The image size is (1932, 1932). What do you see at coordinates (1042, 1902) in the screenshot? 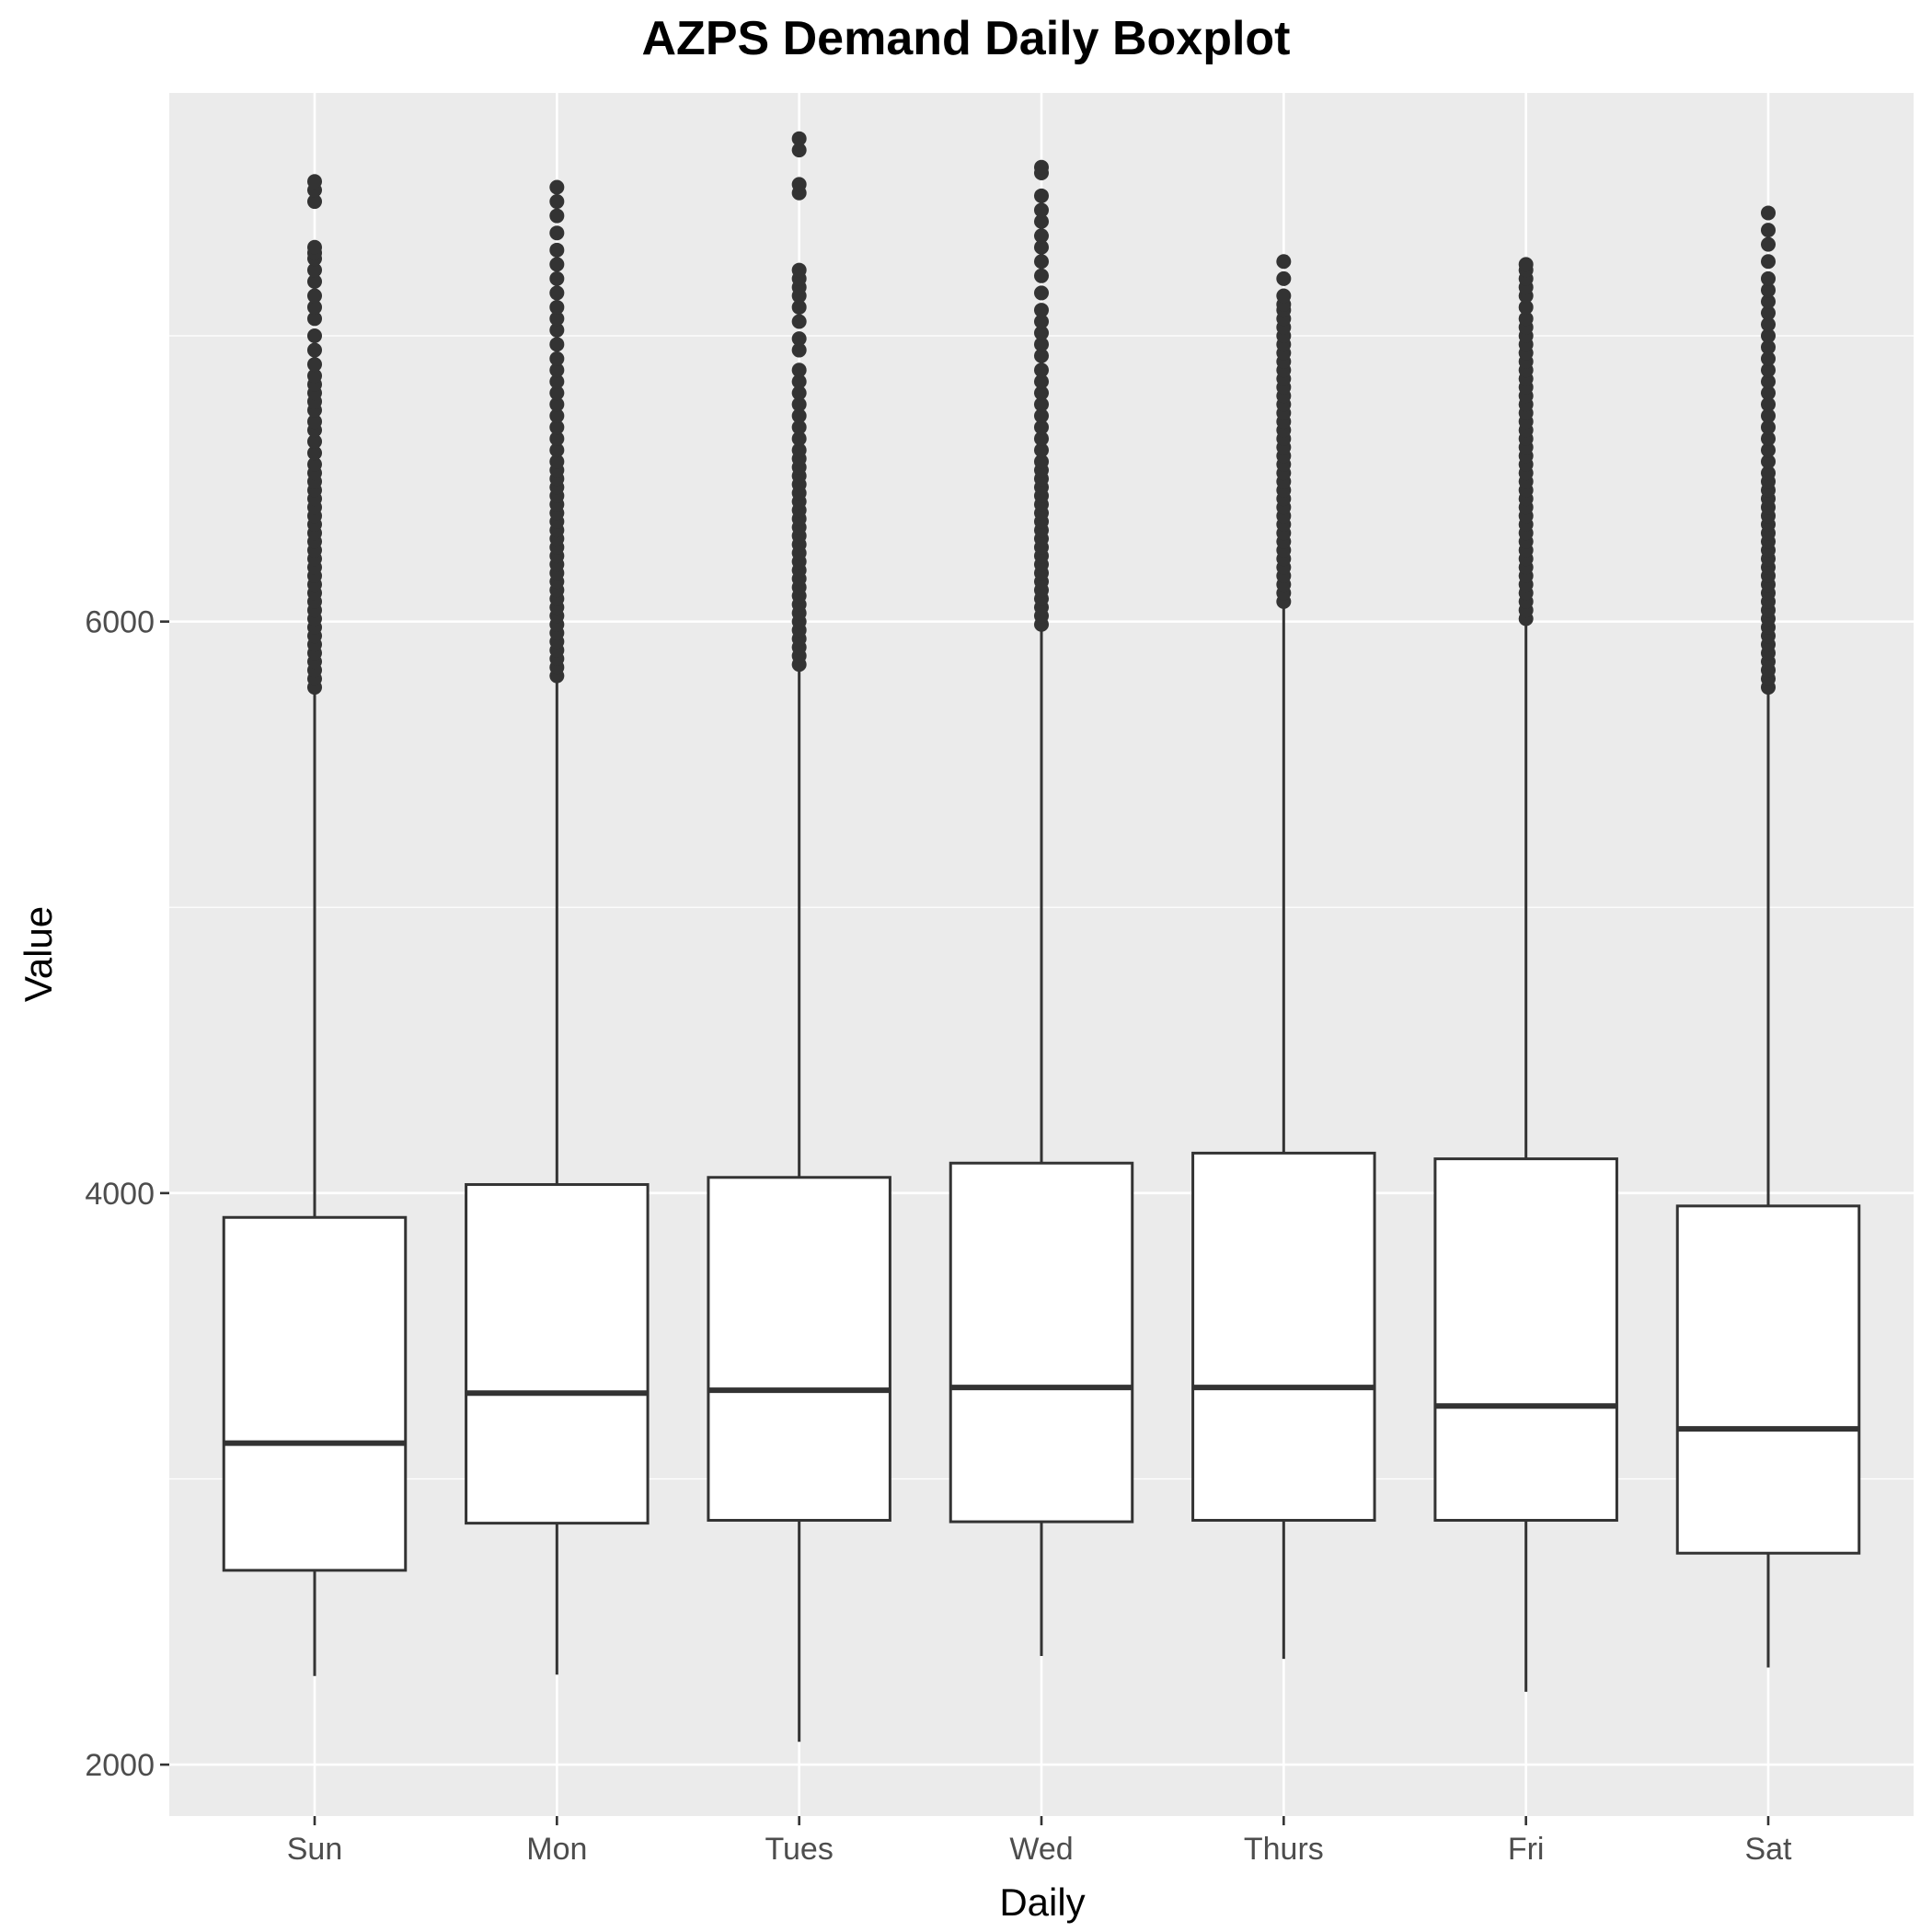
I see `x-axis-title: Daily` at bounding box center [1042, 1902].